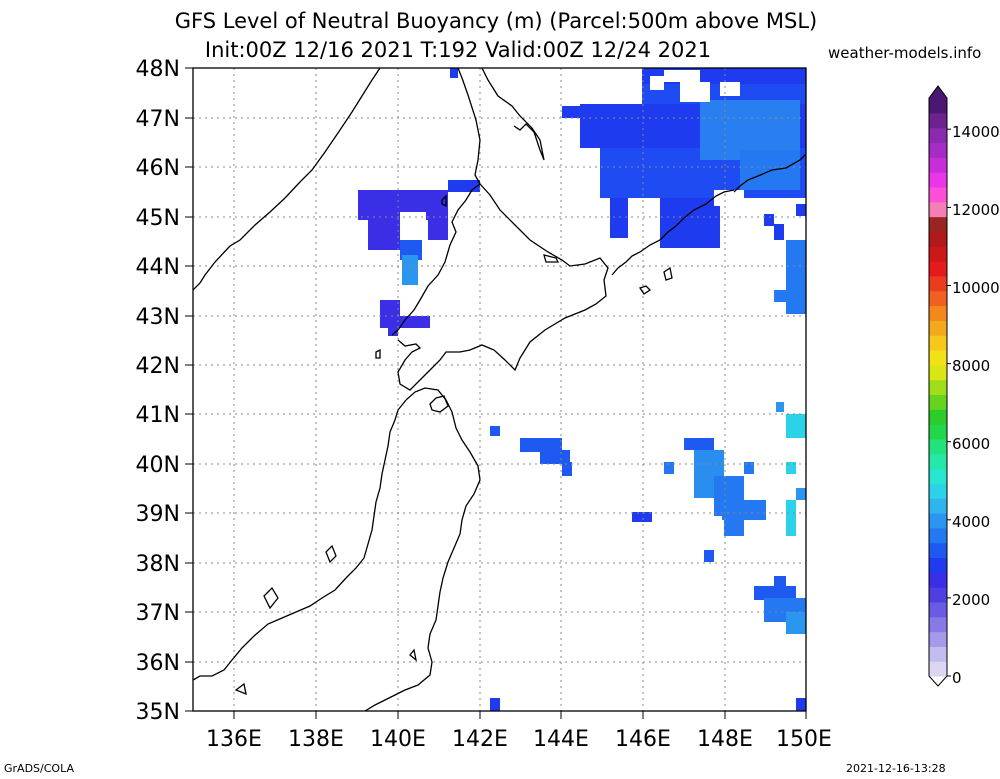  What do you see at coordinates (316, 739) in the screenshot?
I see `lon-label: 138E` at bounding box center [316, 739].